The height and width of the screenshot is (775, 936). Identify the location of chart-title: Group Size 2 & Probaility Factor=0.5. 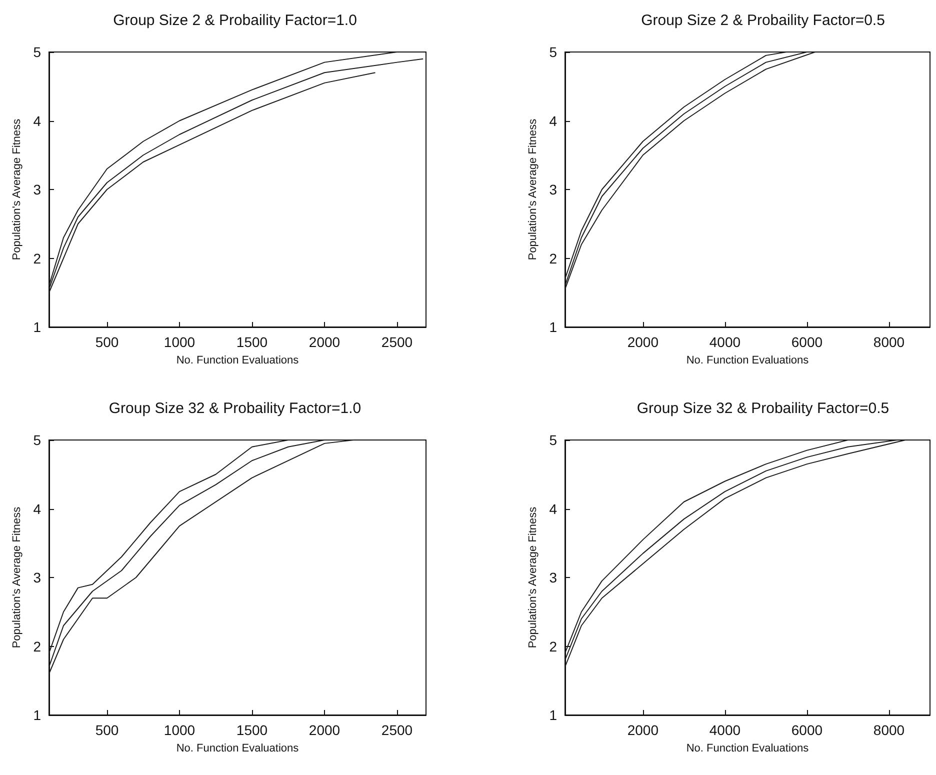
(763, 20).